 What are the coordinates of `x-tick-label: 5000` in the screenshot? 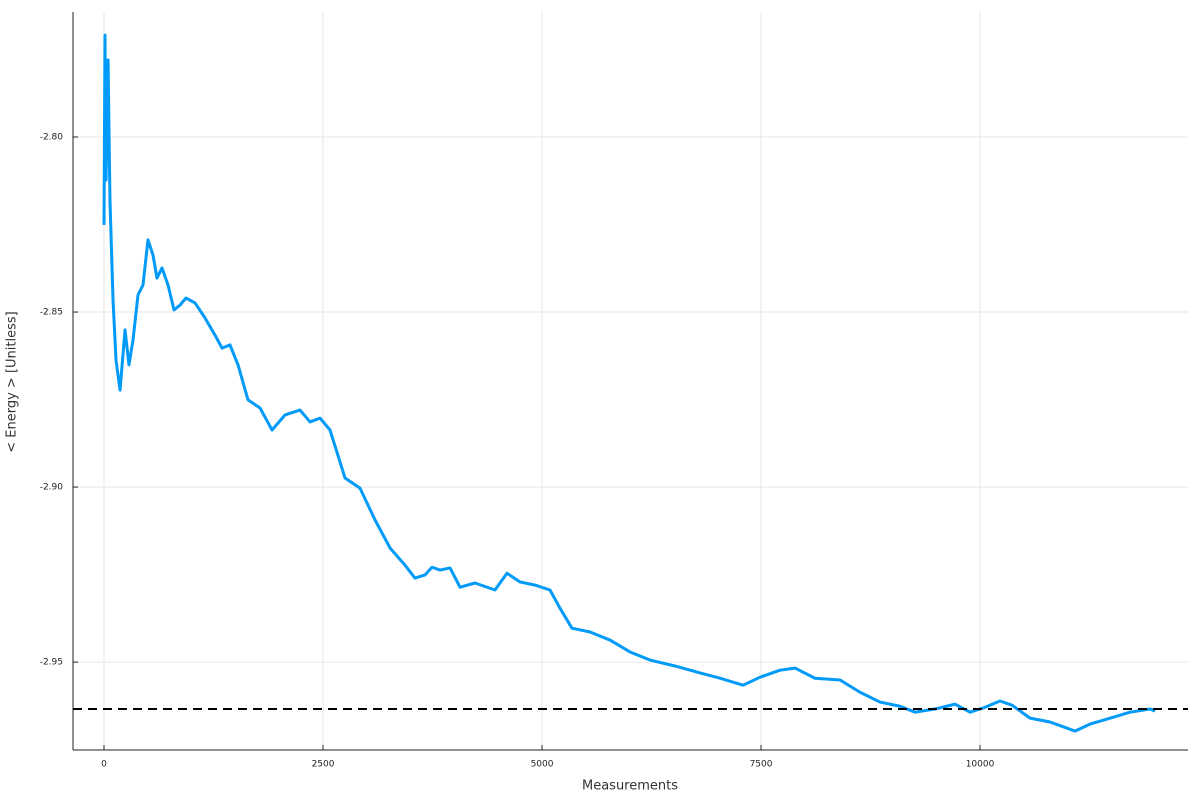 It's located at (542, 765).